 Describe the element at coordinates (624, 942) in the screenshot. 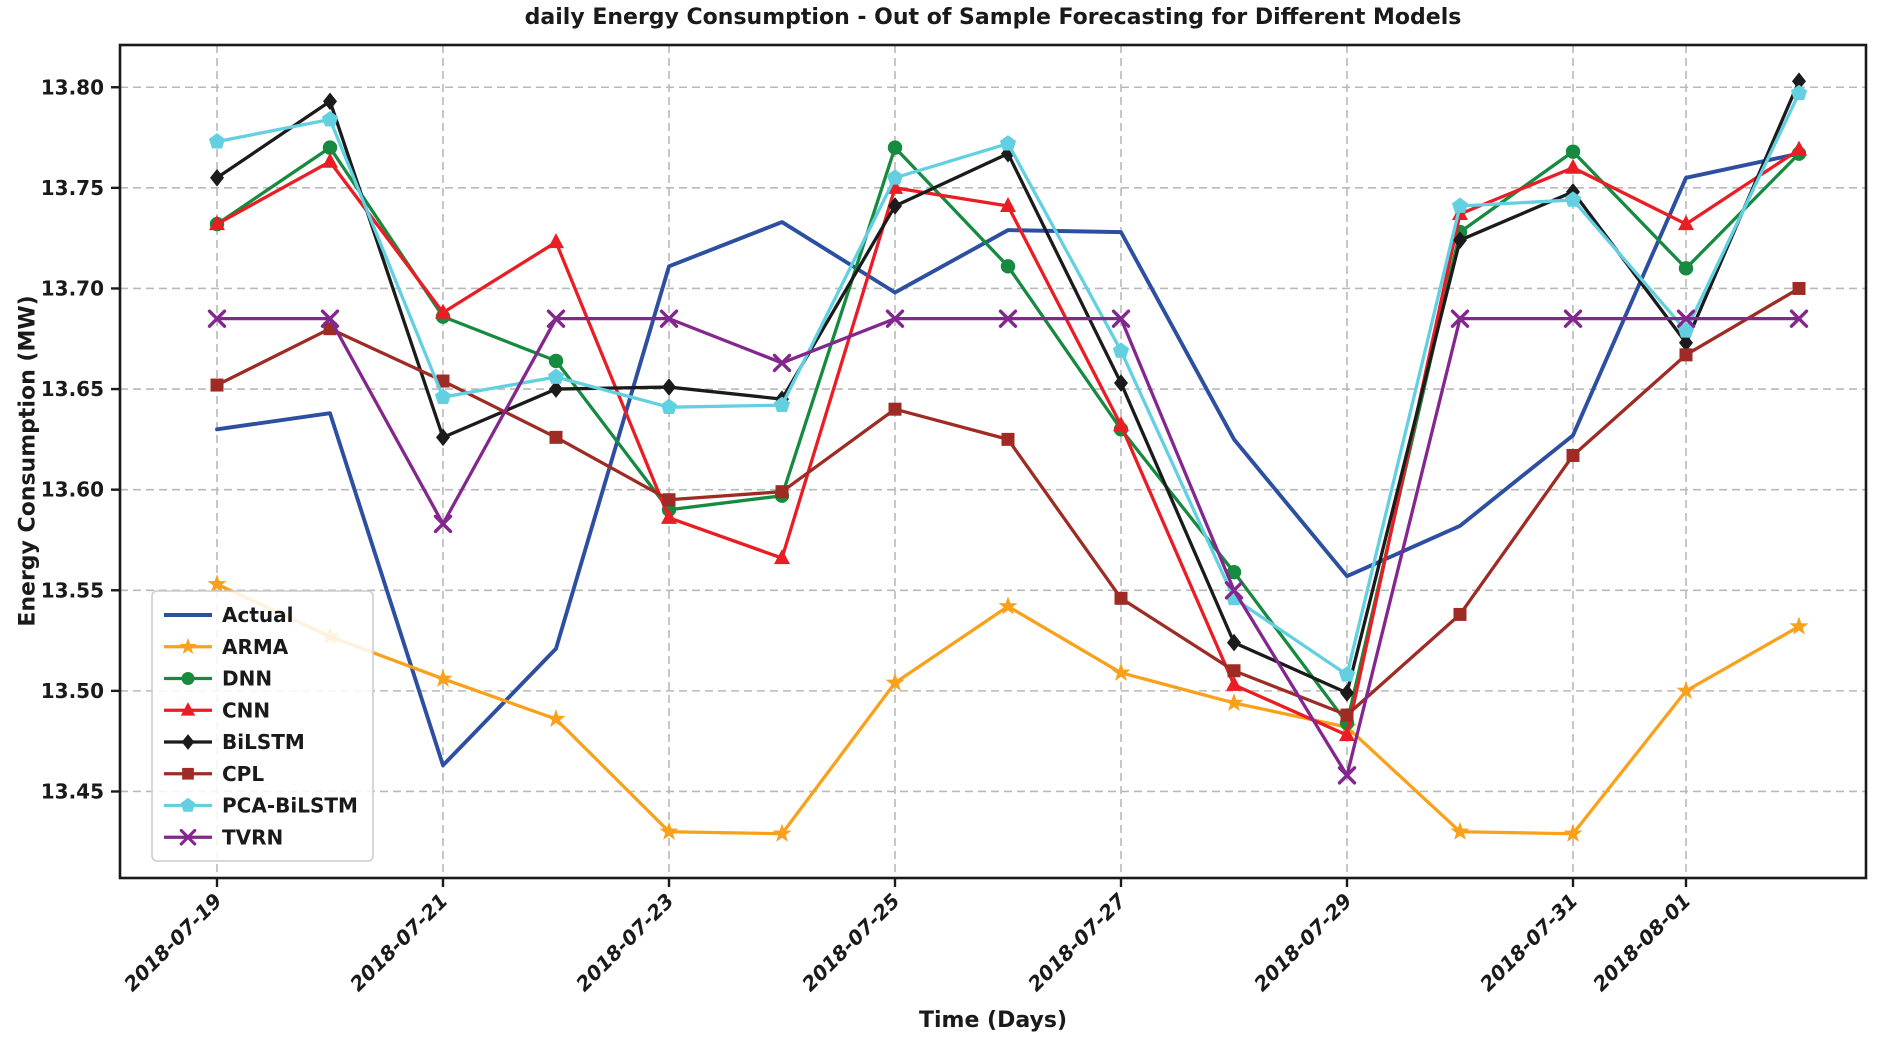

I see `x-tick-label: 2018-07-23` at that location.